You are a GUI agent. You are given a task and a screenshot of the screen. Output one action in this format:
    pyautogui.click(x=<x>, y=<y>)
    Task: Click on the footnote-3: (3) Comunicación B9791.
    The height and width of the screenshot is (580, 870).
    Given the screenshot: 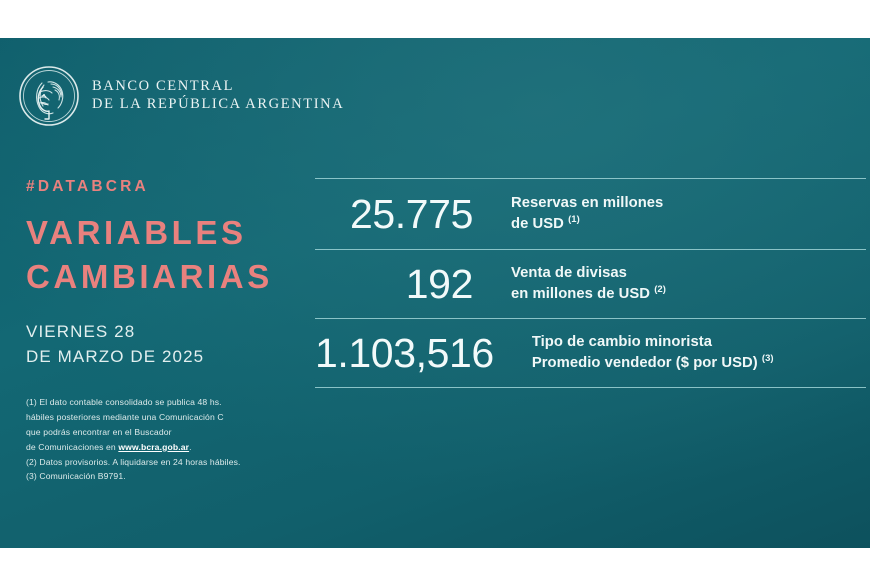 What is the action you would take?
    pyautogui.click(x=76, y=476)
    